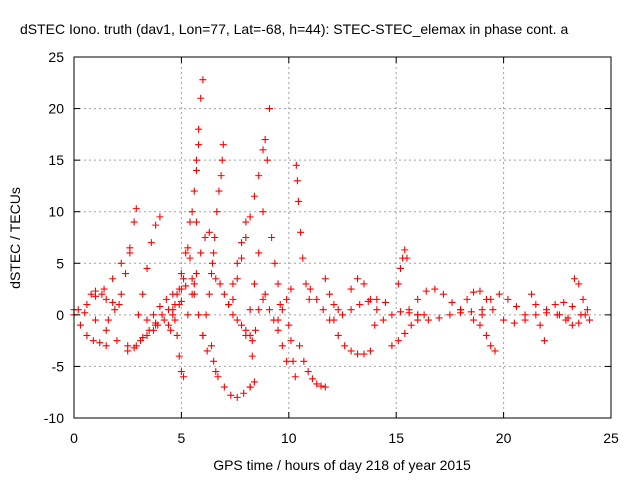  I want to click on x-tick-label: 15, so click(396, 438).